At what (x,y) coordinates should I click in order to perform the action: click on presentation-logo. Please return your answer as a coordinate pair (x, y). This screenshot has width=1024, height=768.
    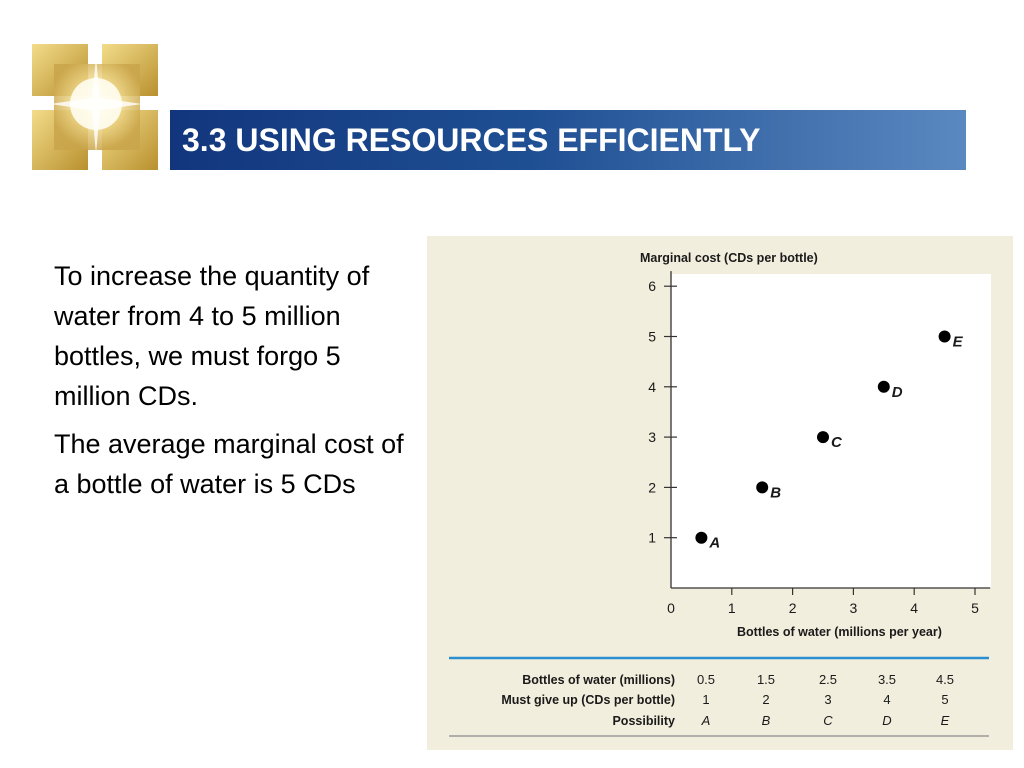
    Looking at the image, I should click on (99, 109).